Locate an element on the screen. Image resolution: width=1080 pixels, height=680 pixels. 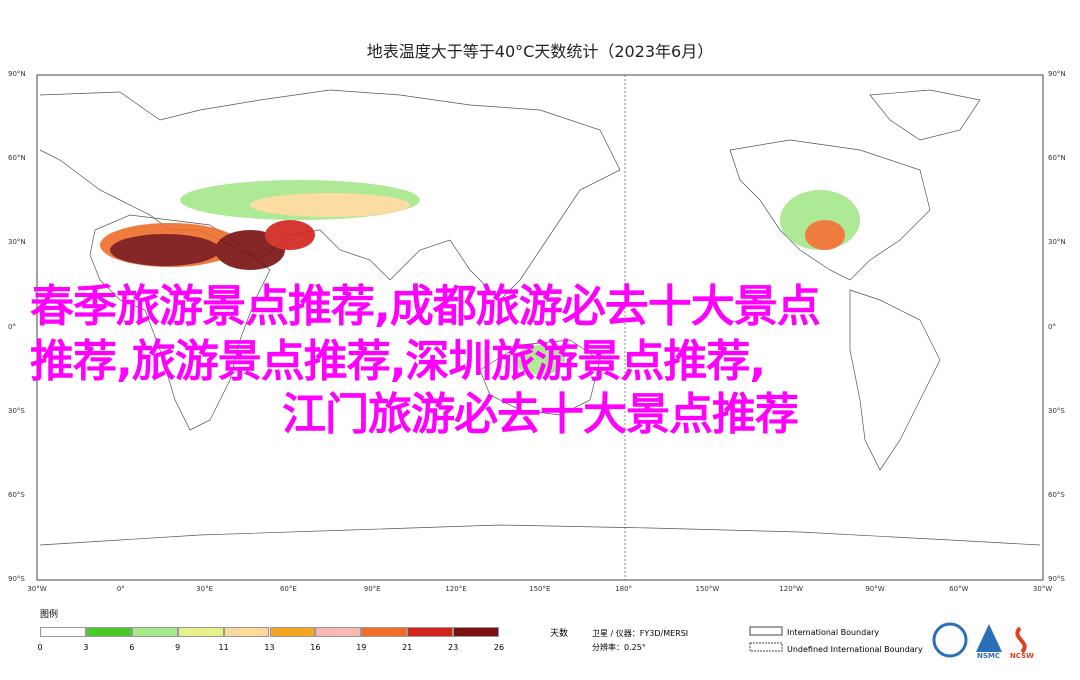
legend-label: 23 is located at coordinates (453, 647).